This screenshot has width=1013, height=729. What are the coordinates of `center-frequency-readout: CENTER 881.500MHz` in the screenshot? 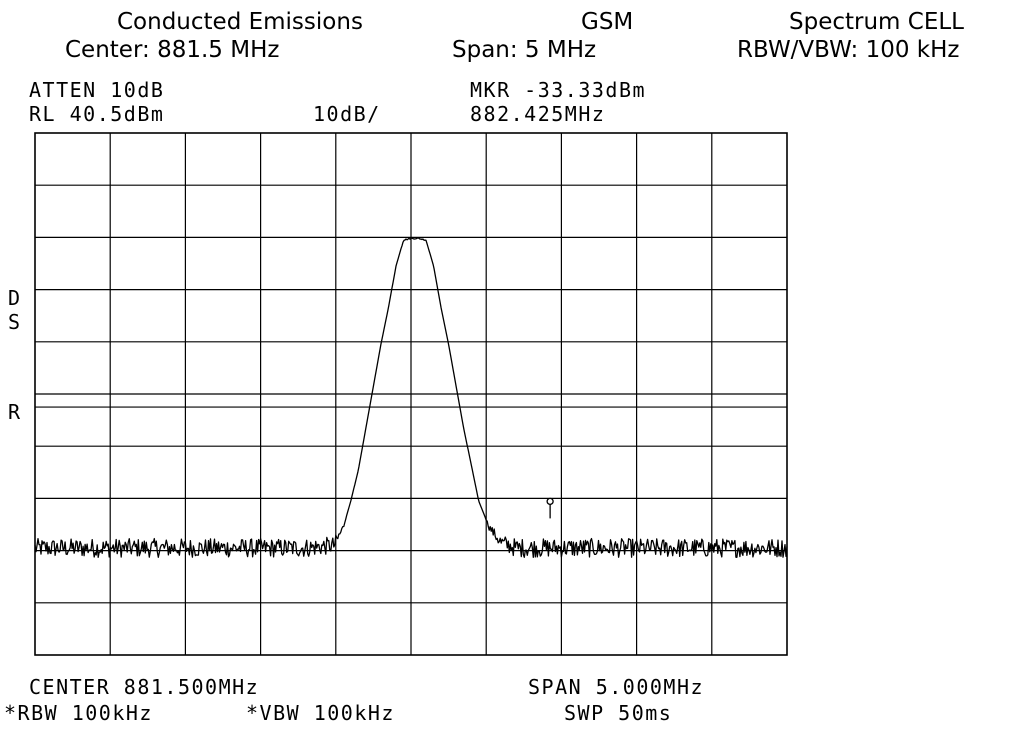 It's located at (144, 687).